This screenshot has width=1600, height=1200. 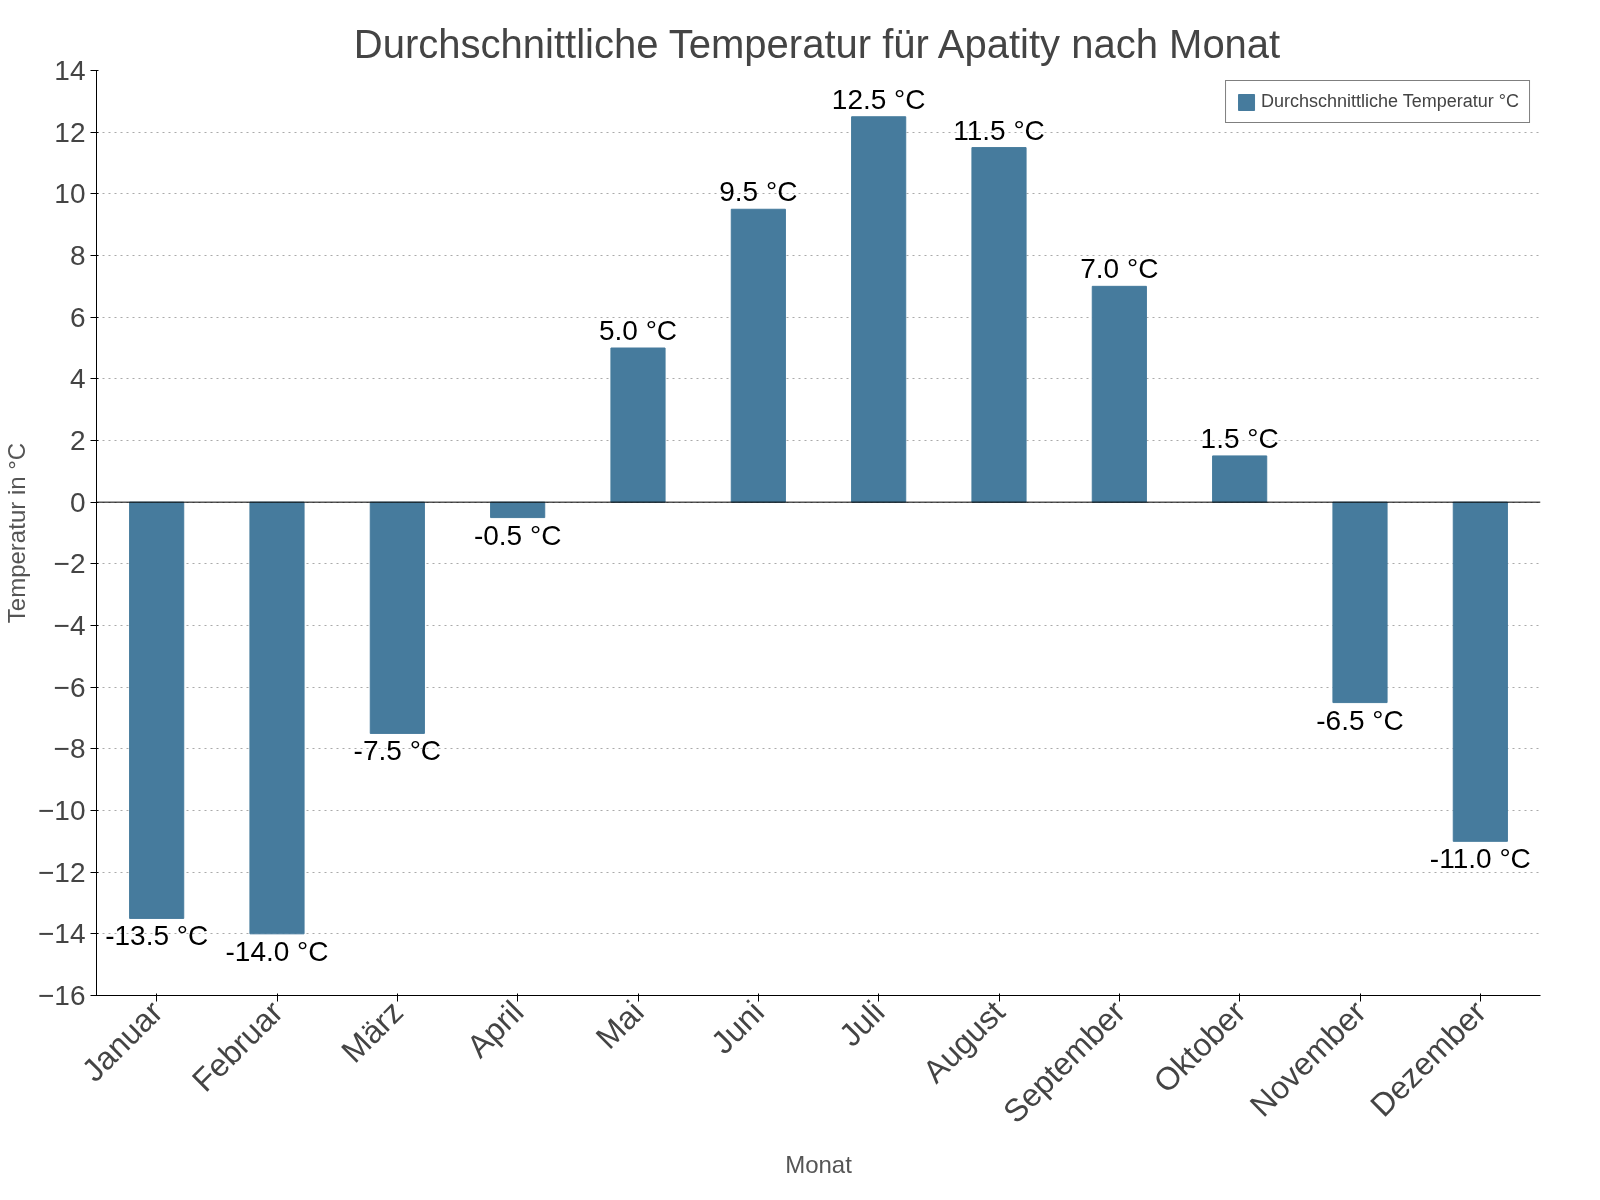 What do you see at coordinates (738, 1027) in the screenshot?
I see `x-tick-label: Juni` at bounding box center [738, 1027].